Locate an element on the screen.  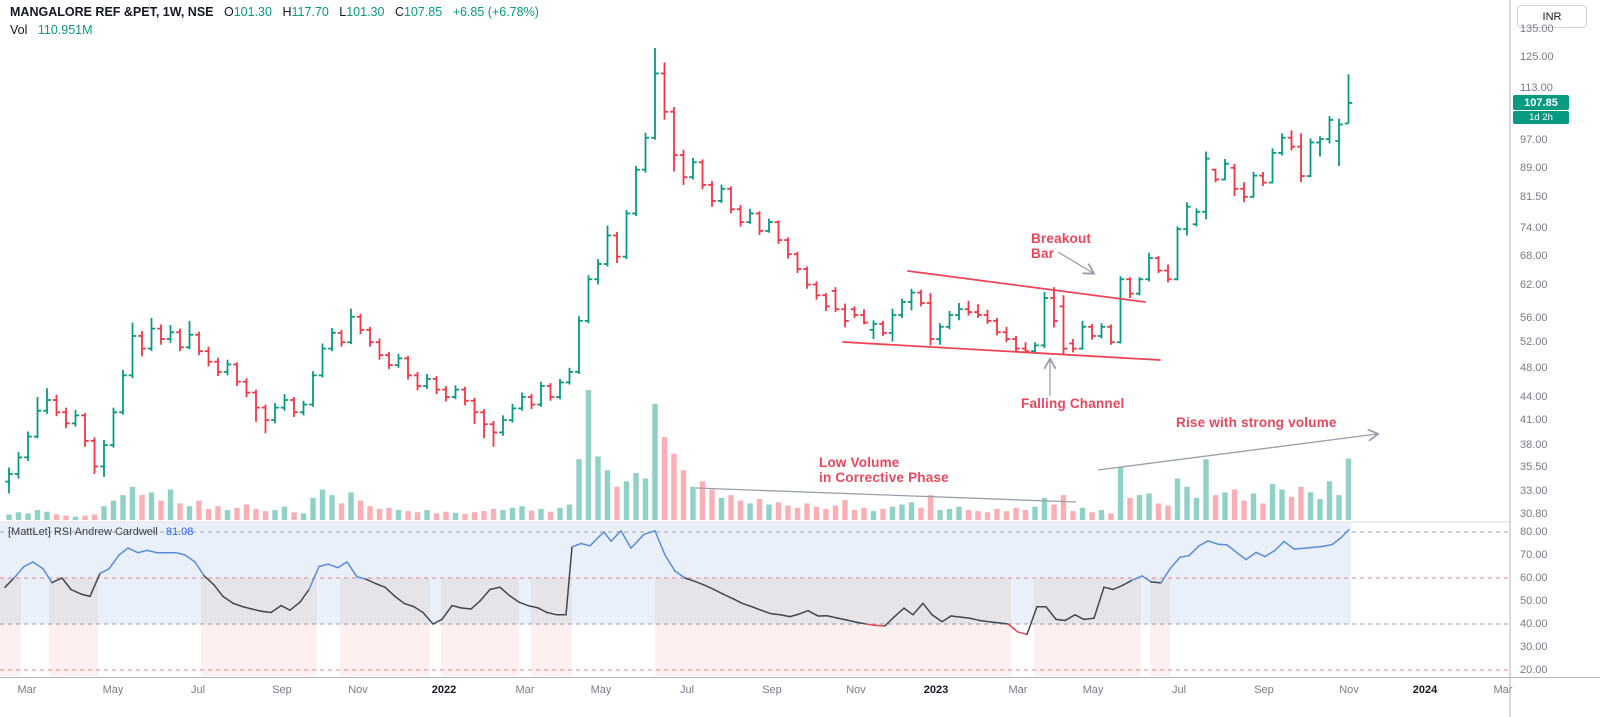
axis-tick-label: 35.50 is located at coordinates (1534, 467).